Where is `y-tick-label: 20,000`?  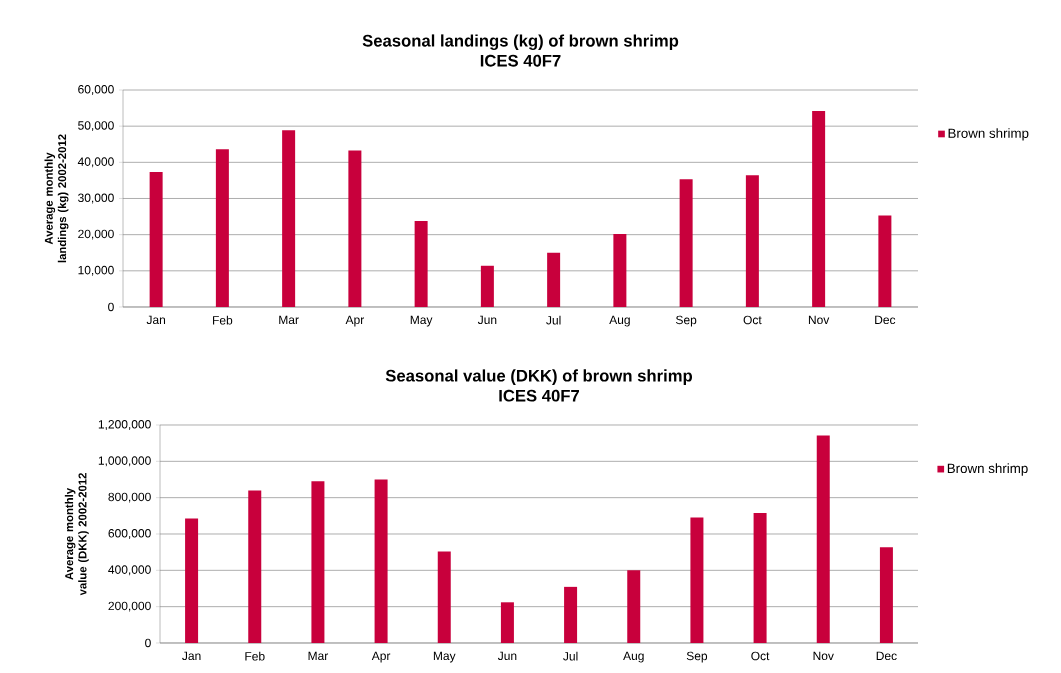
y-tick-label: 20,000 is located at coordinates (96, 234).